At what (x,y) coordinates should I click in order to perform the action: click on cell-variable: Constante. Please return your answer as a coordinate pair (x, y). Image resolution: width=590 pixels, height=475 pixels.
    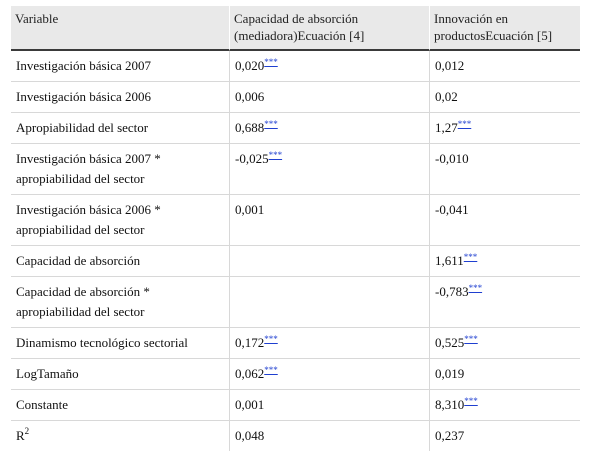
    Looking at the image, I should click on (120, 405).